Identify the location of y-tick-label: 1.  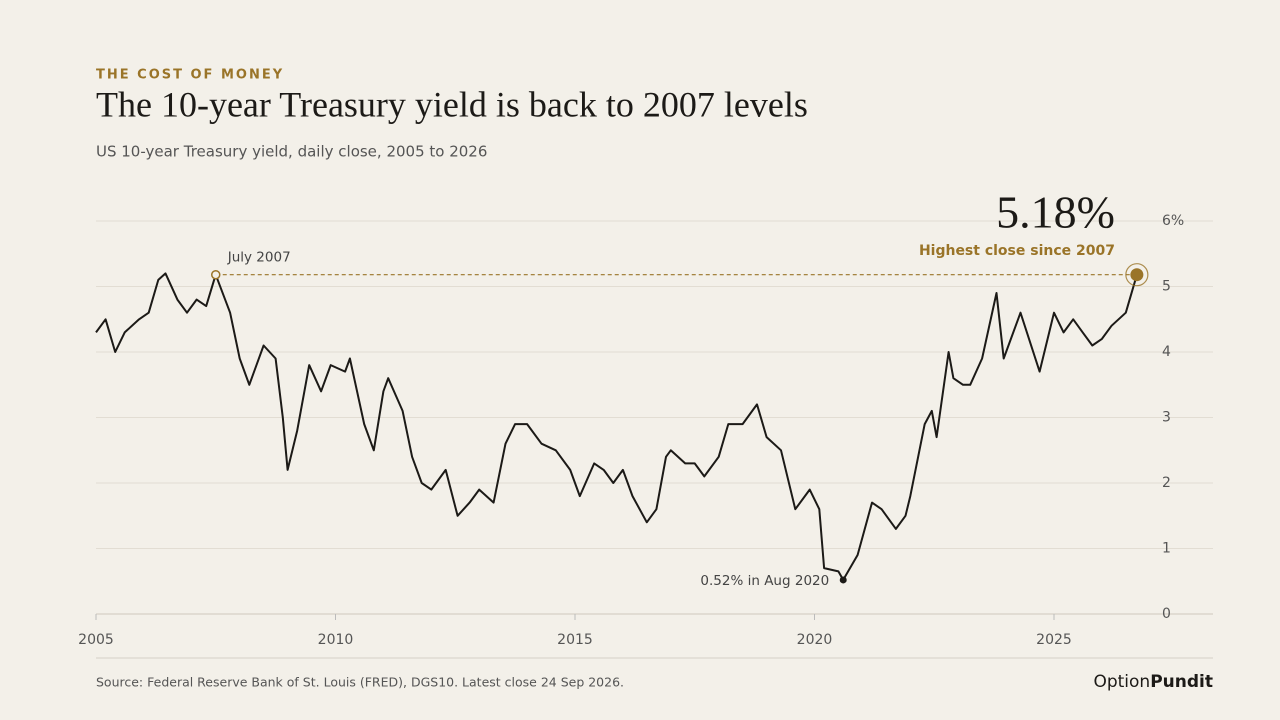
(1166, 549).